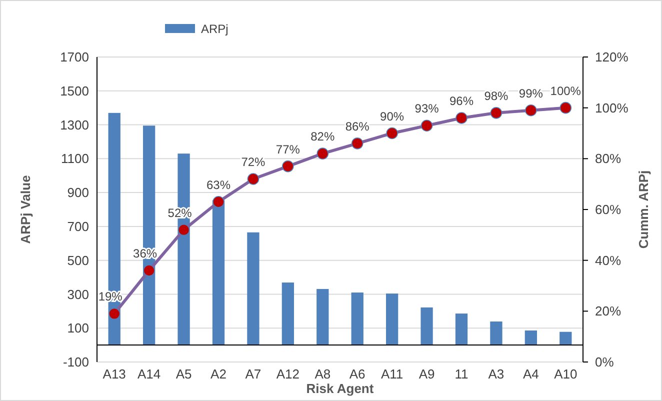  What do you see at coordinates (78, 260) in the screenshot?
I see `y-tick-label: 500` at bounding box center [78, 260].